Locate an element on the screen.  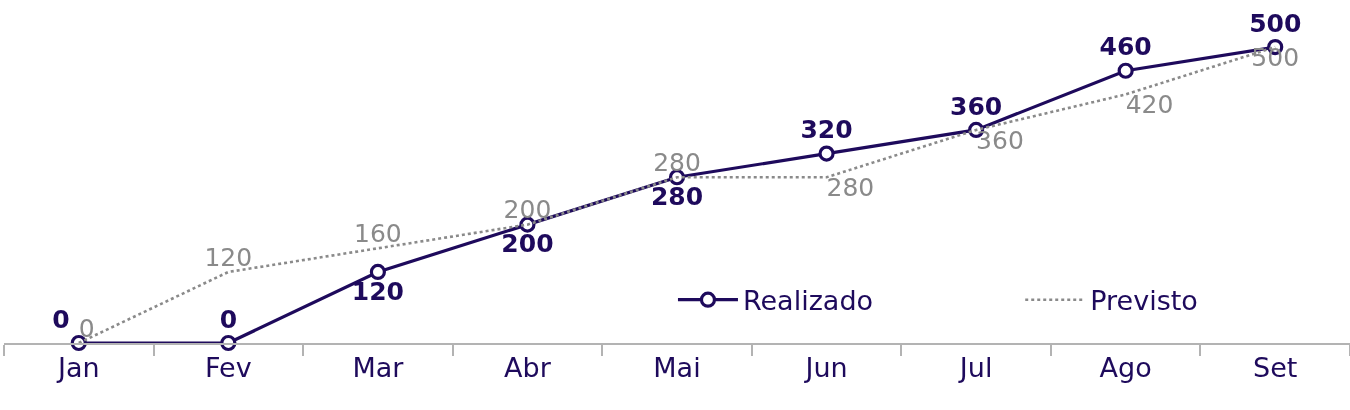
data-label: 320 is located at coordinates (826, 130).